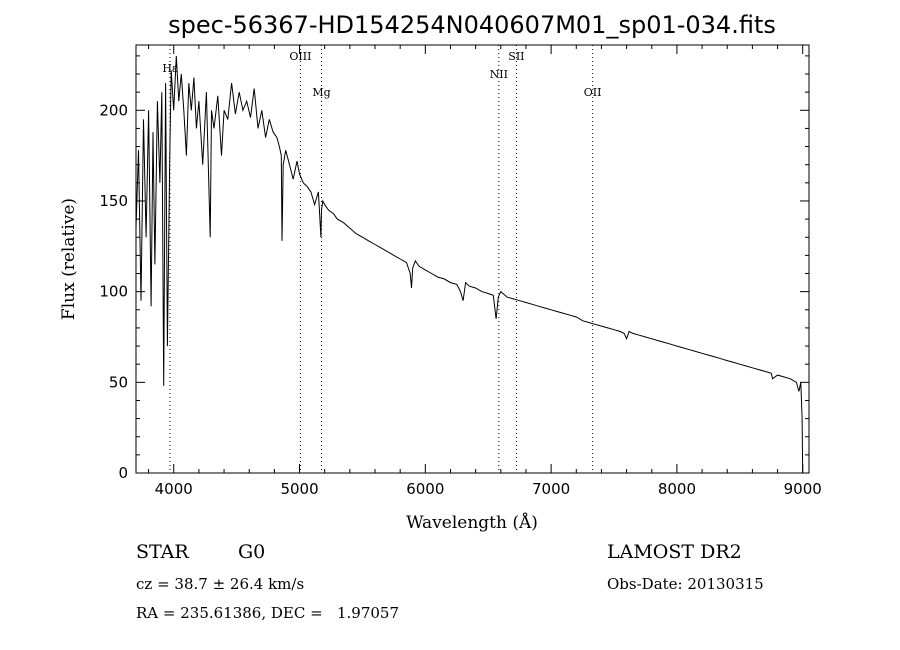  Describe the element at coordinates (551, 489) in the screenshot. I see `x-tick-label: 7000` at that location.